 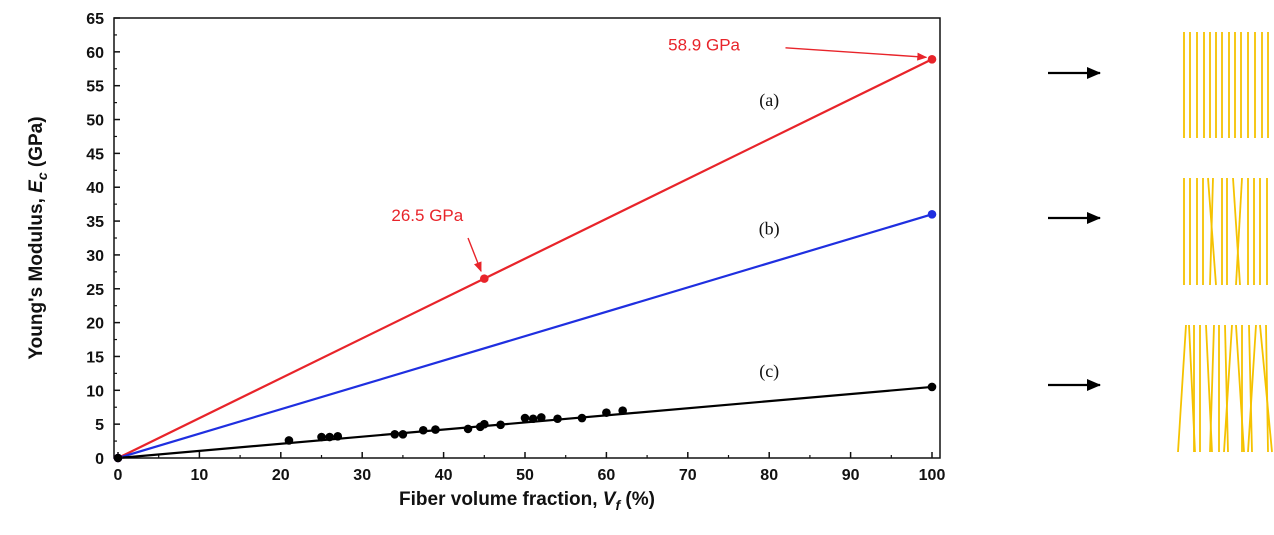 I want to click on series-c-label: (c), so click(x=769, y=371).